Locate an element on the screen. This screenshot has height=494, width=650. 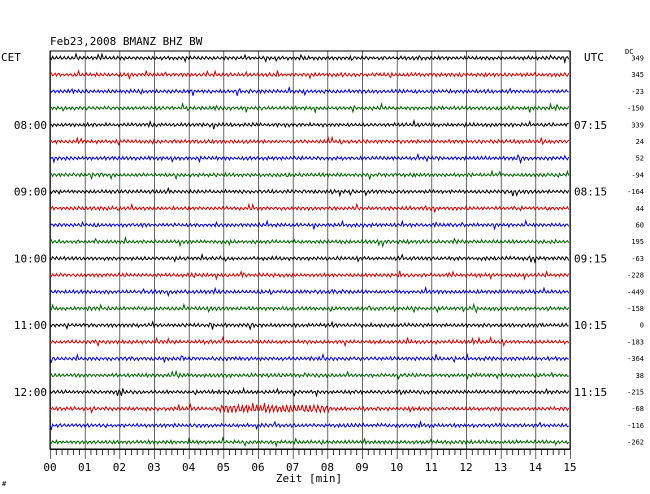
dc-offset-label: 195 is located at coordinates (637, 242).